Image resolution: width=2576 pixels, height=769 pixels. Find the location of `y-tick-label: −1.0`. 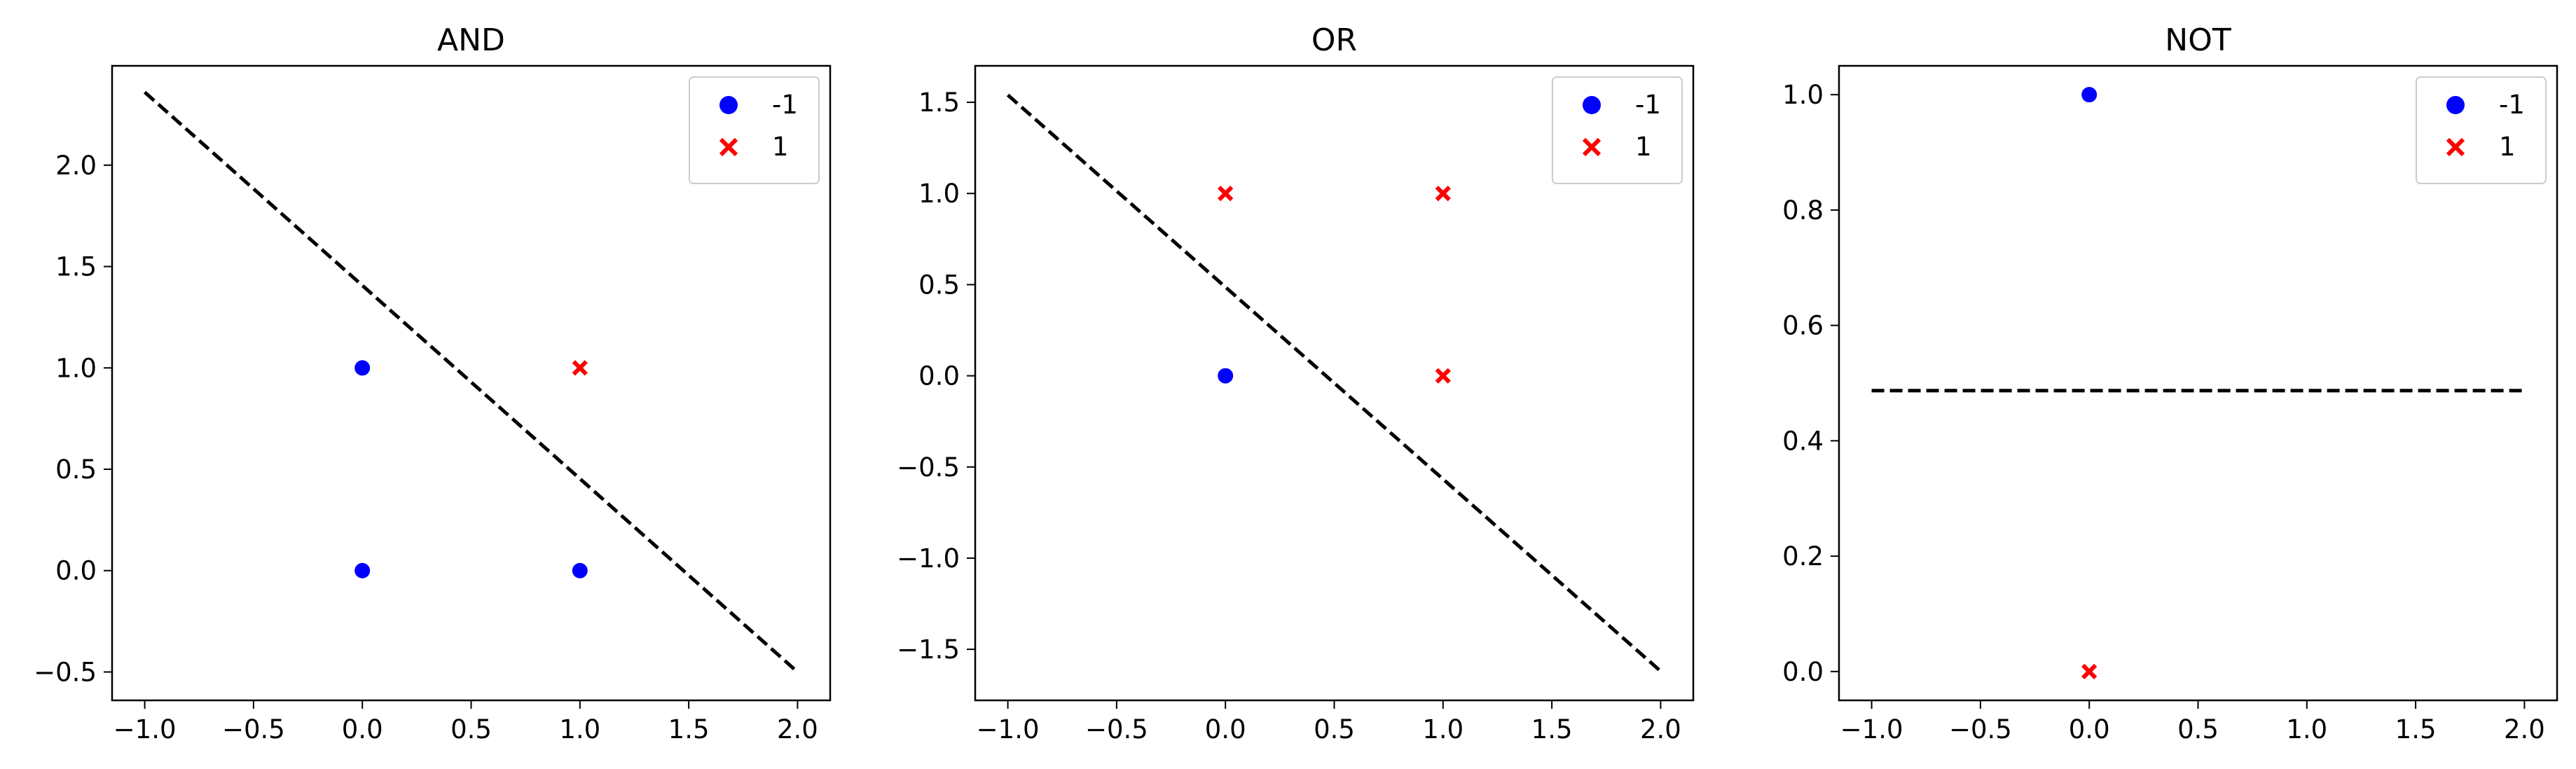

y-tick-label: −1.0 is located at coordinates (928, 558).